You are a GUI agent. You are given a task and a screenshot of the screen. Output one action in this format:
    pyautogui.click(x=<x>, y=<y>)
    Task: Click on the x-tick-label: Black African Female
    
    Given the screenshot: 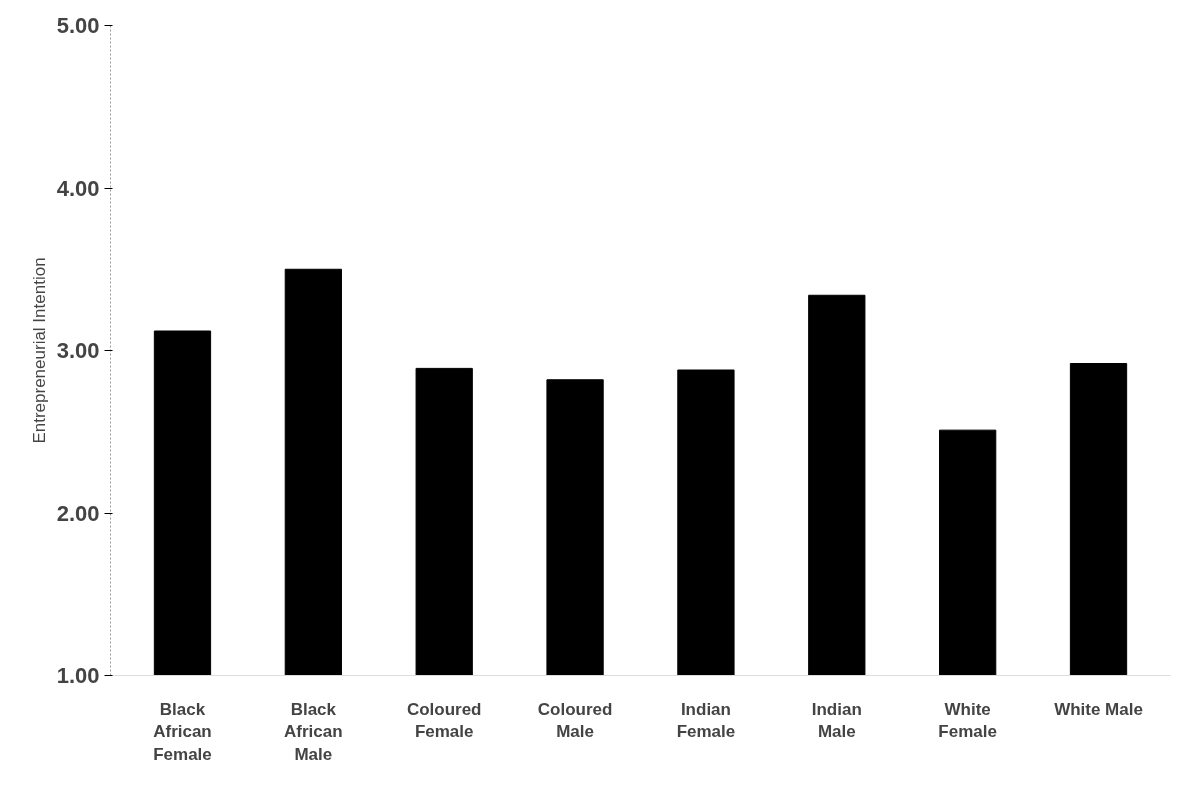 What is the action you would take?
    pyautogui.click(x=182, y=732)
    